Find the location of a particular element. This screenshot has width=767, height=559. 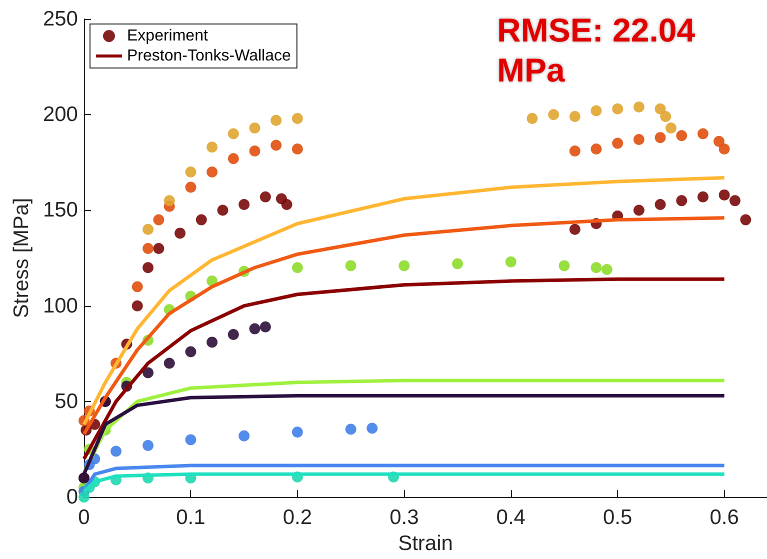

y-tick-label: 200 is located at coordinates (60, 114).